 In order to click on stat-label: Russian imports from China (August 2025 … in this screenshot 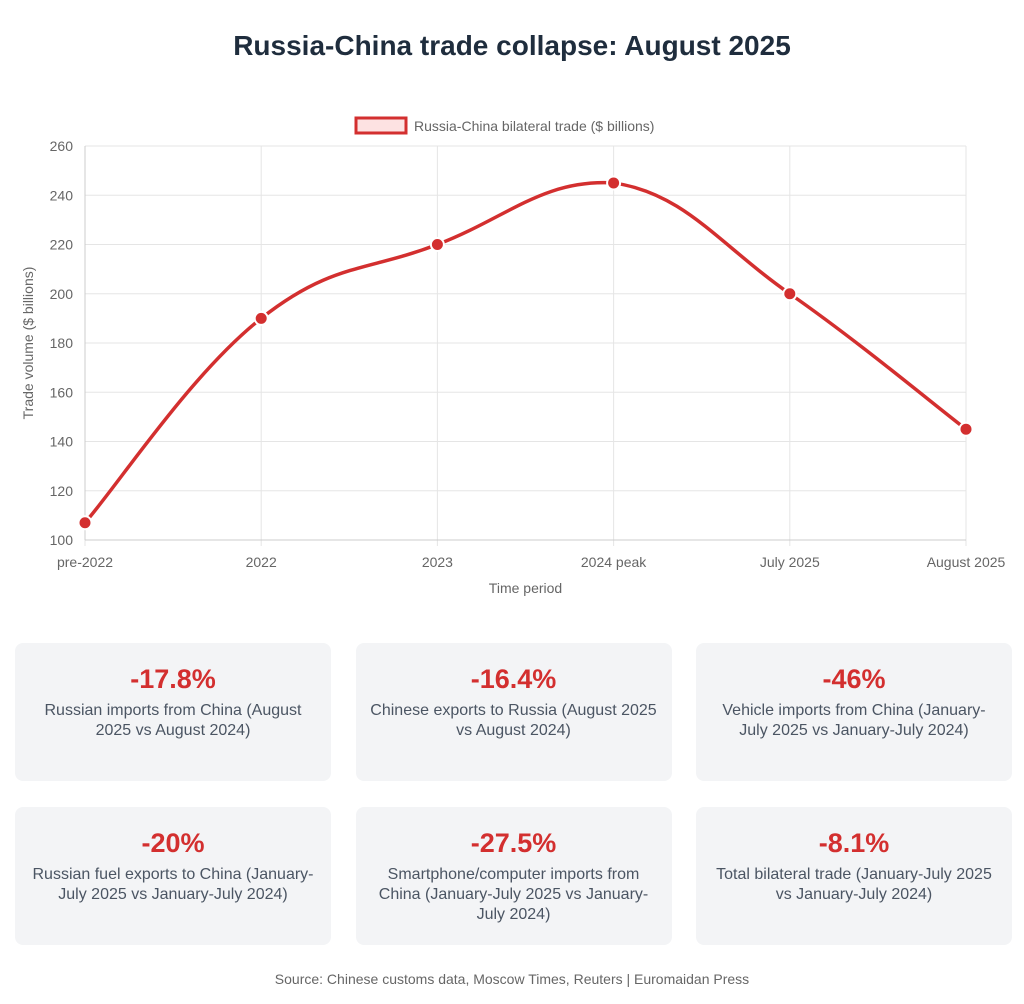, I will do `click(173, 720)`.